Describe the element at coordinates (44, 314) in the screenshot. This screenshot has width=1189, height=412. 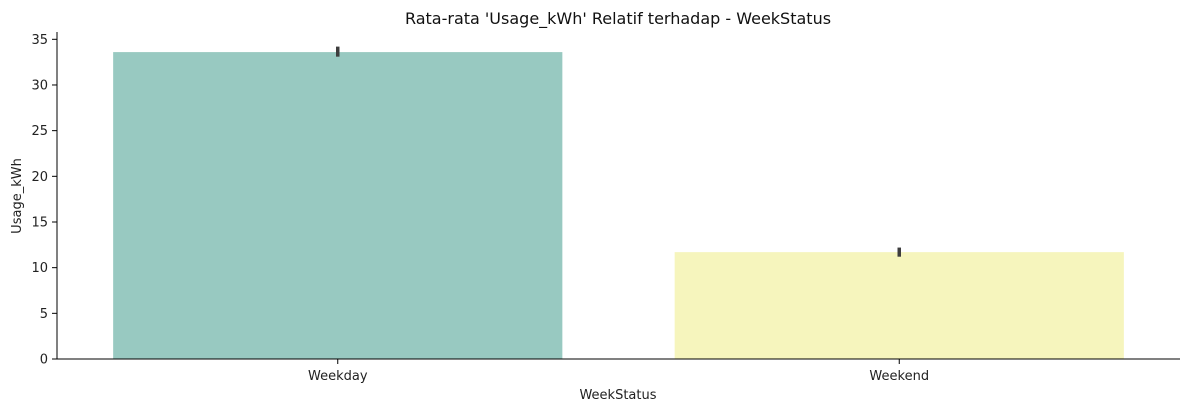
I see `y-tick-label: 5` at that location.